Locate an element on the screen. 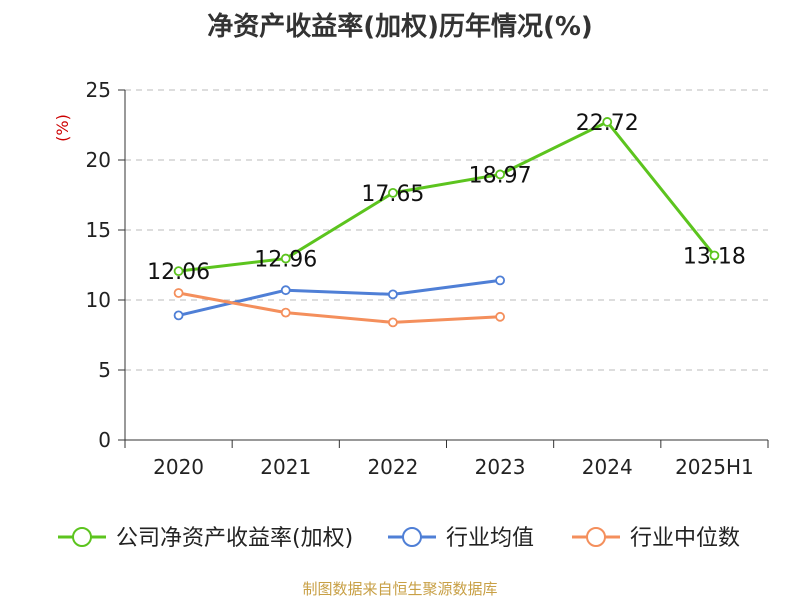  data-label: 22.72 is located at coordinates (607, 123).